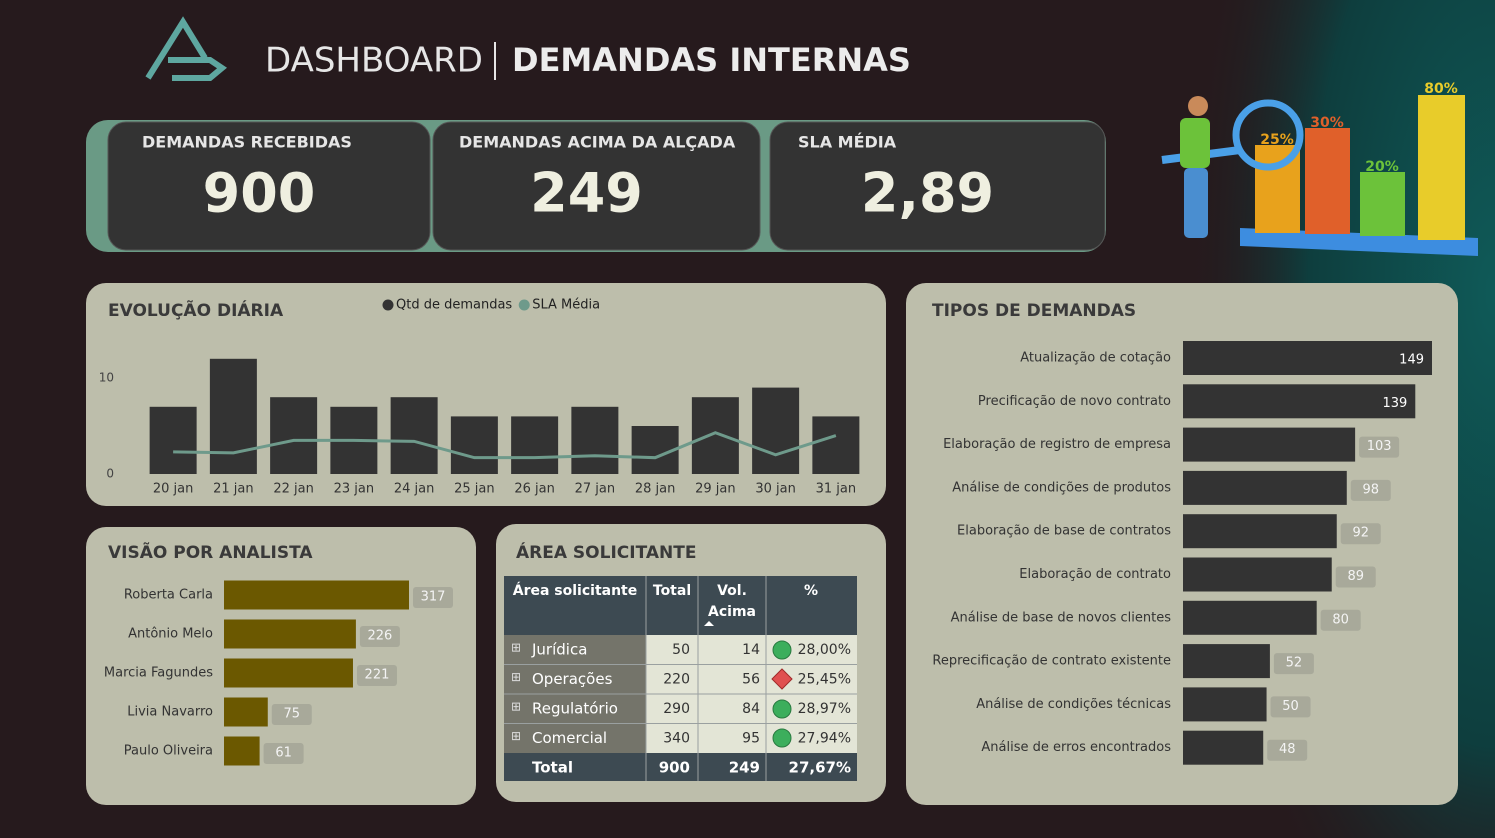 This screenshot has width=1495, height=838. I want to click on y-category-label: Reprecificação de contrato existente, so click(1051, 661).